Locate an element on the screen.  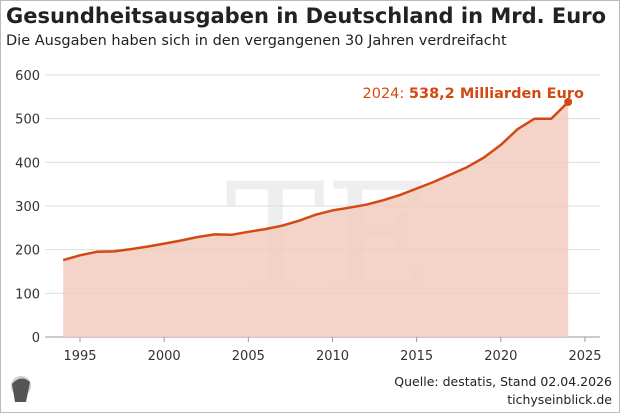
x-tick-label: 2005 is located at coordinates (248, 356).